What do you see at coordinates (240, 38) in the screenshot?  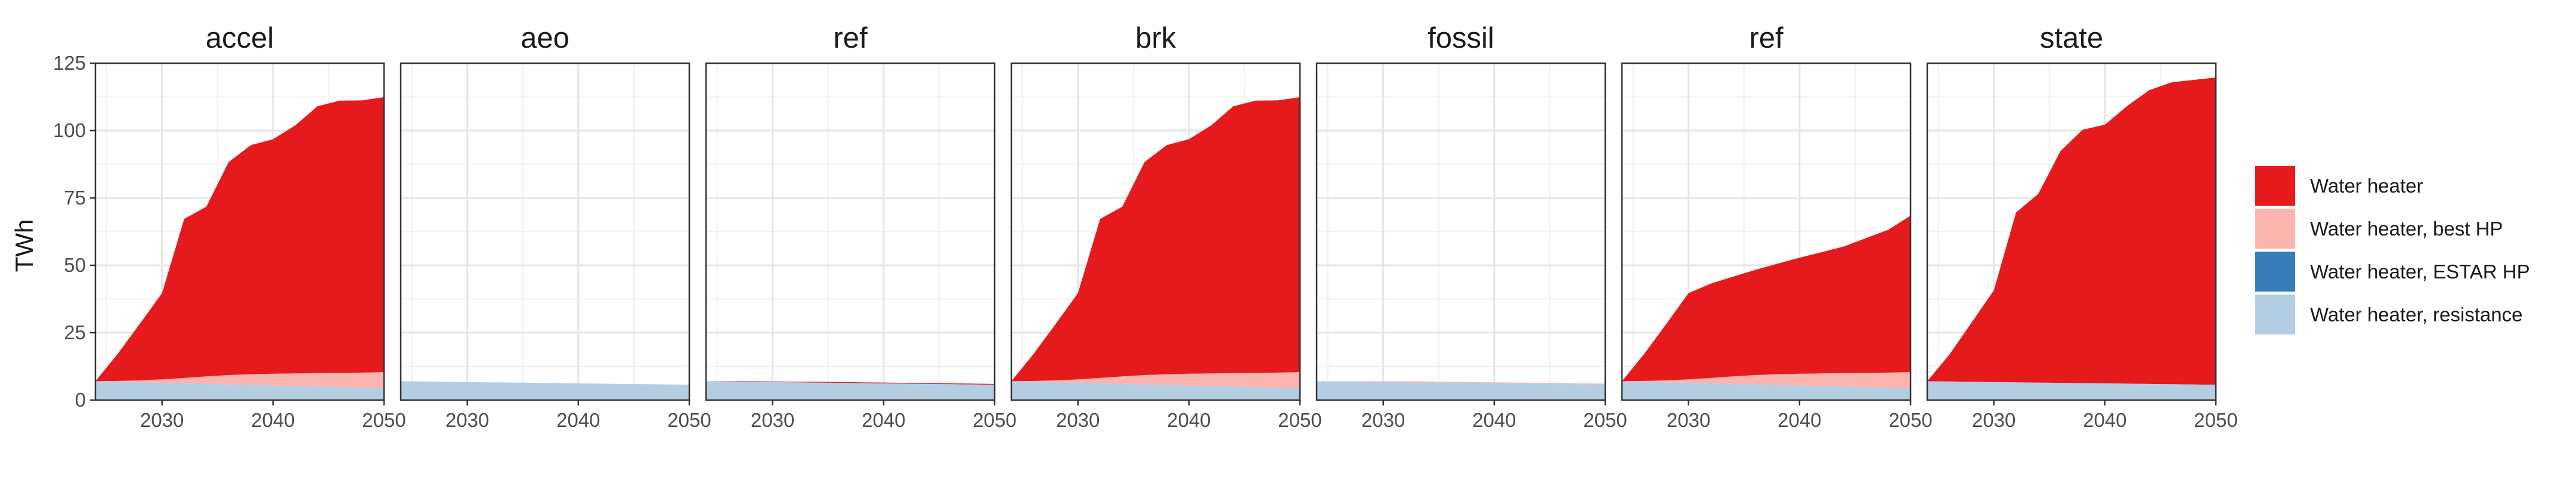 I see `facet-title: accel` at bounding box center [240, 38].